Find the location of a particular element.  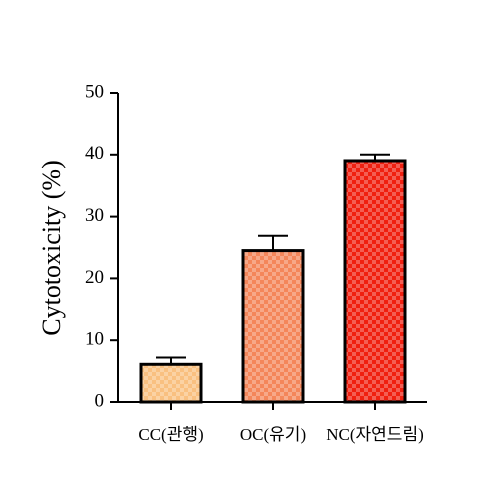

x-tick-label: NC(자연드림) is located at coordinates (375, 434).